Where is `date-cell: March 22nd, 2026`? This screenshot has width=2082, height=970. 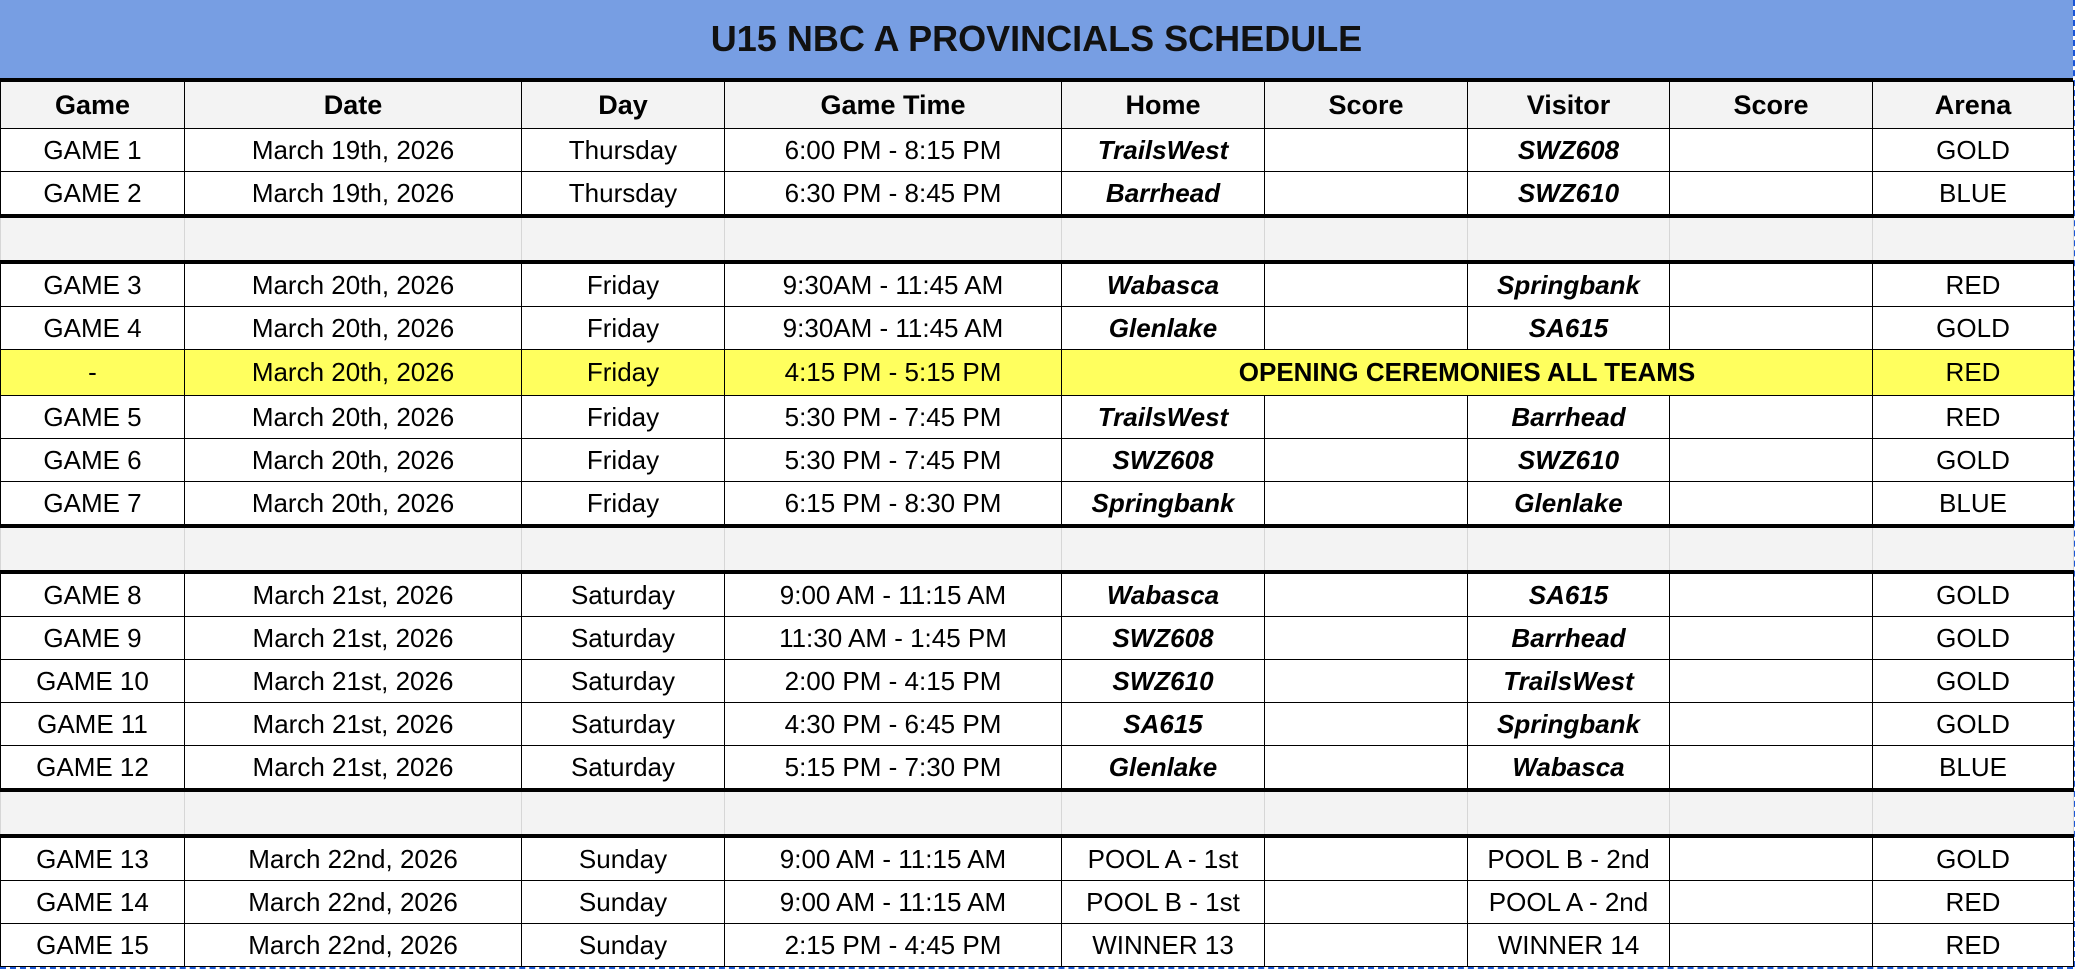
date-cell: March 22nd, 2026 is located at coordinates (353, 945).